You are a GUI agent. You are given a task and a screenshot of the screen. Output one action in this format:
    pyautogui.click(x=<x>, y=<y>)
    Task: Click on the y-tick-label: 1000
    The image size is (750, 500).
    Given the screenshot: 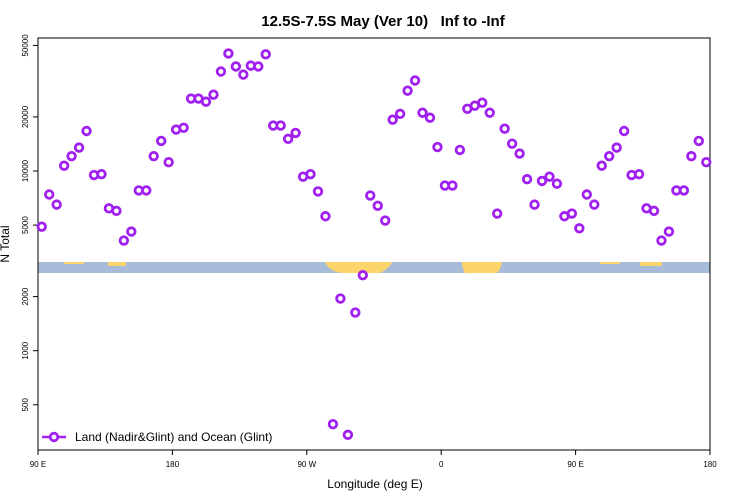 What is the action you would take?
    pyautogui.click(x=25, y=350)
    